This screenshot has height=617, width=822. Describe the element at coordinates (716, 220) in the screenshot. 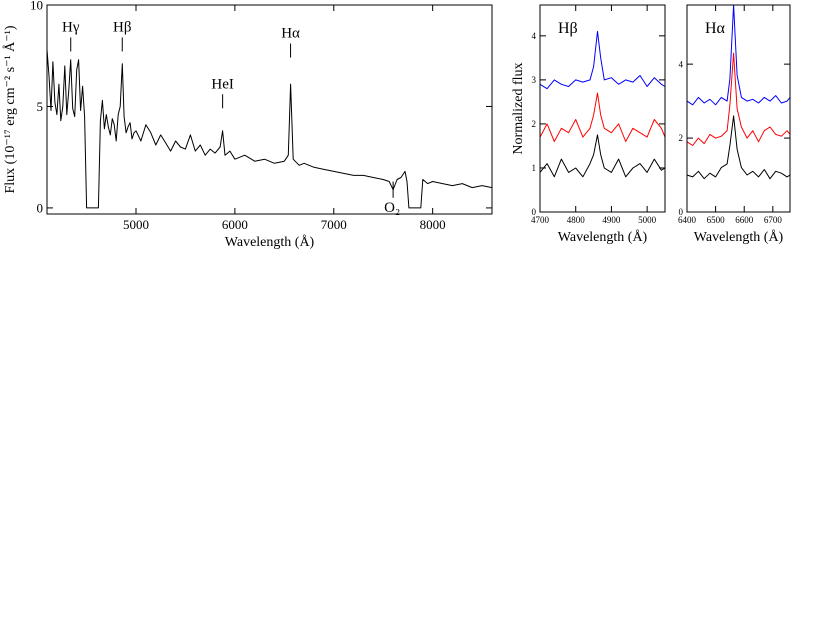

I see `halpha-xtick-label: 6500` at that location.